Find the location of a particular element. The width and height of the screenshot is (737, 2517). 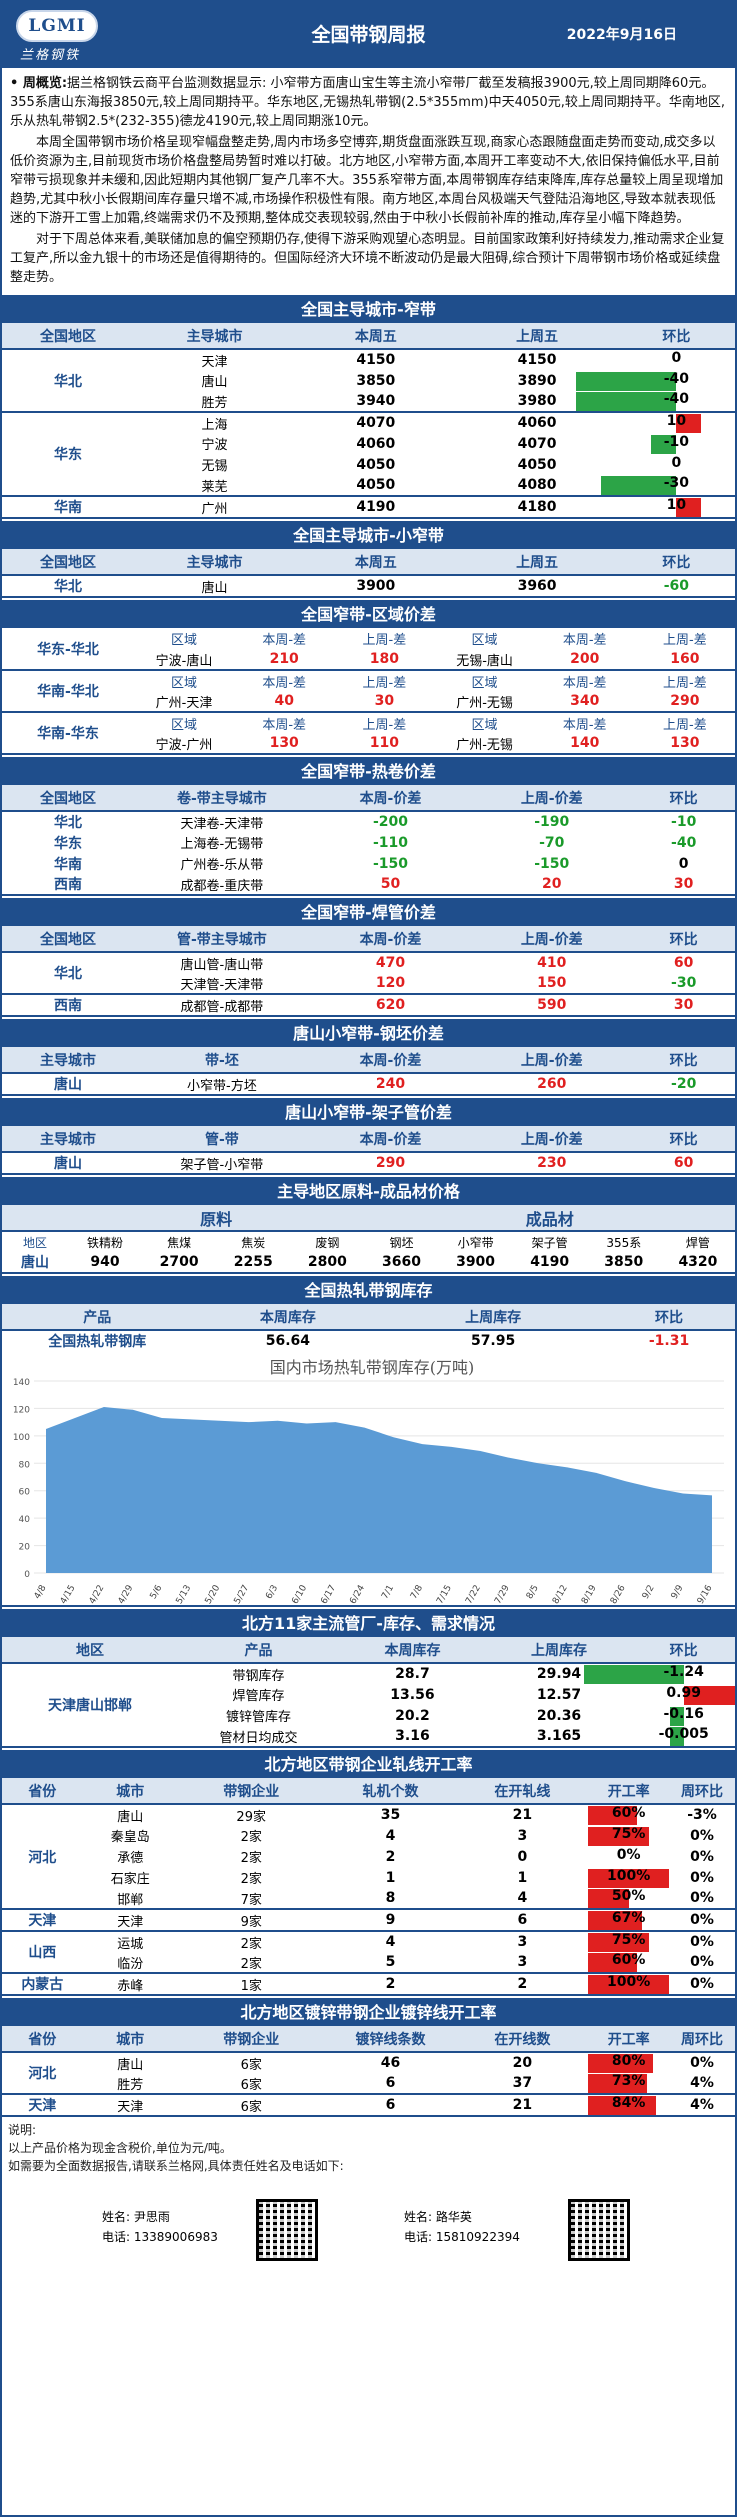

column-header: 开工率 is located at coordinates (628, 2039).